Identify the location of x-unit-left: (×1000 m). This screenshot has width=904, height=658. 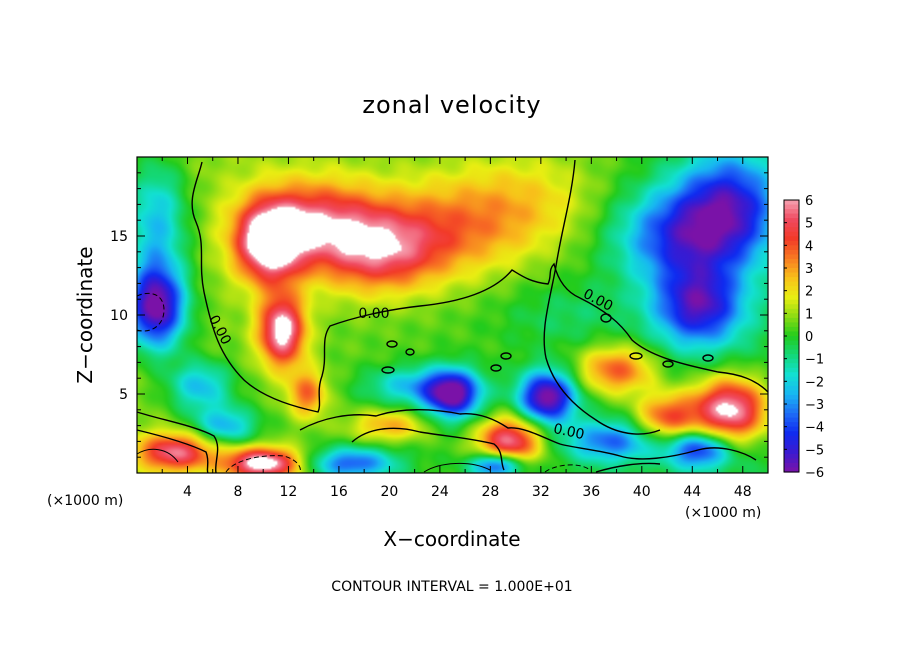
(85, 501).